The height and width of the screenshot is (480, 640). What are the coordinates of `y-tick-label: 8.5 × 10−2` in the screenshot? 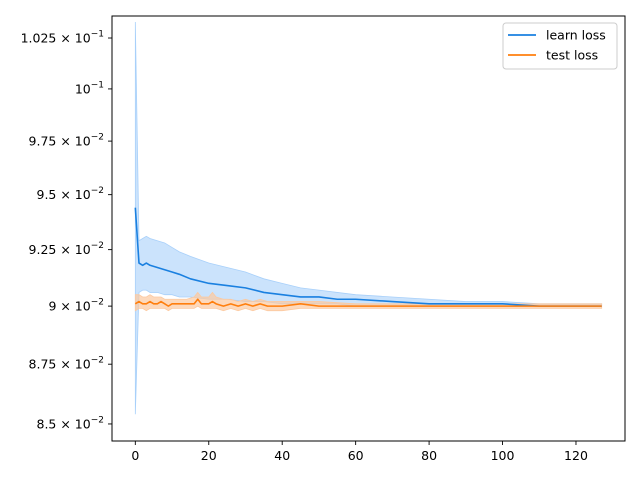 It's located at (71, 423).